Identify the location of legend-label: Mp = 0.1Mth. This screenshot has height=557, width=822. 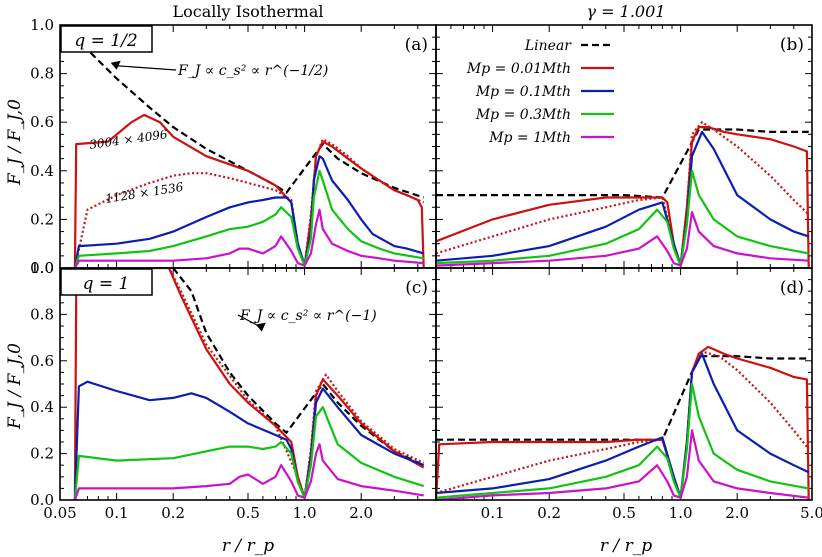
(523, 92).